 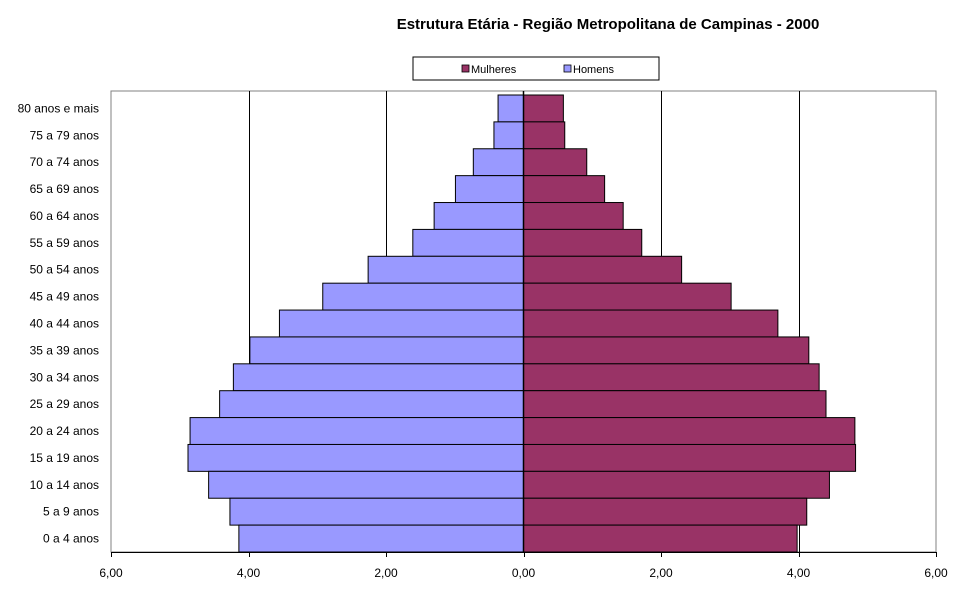 What do you see at coordinates (58, 108) in the screenshot?
I see `category-label: 80 anos e mais` at bounding box center [58, 108].